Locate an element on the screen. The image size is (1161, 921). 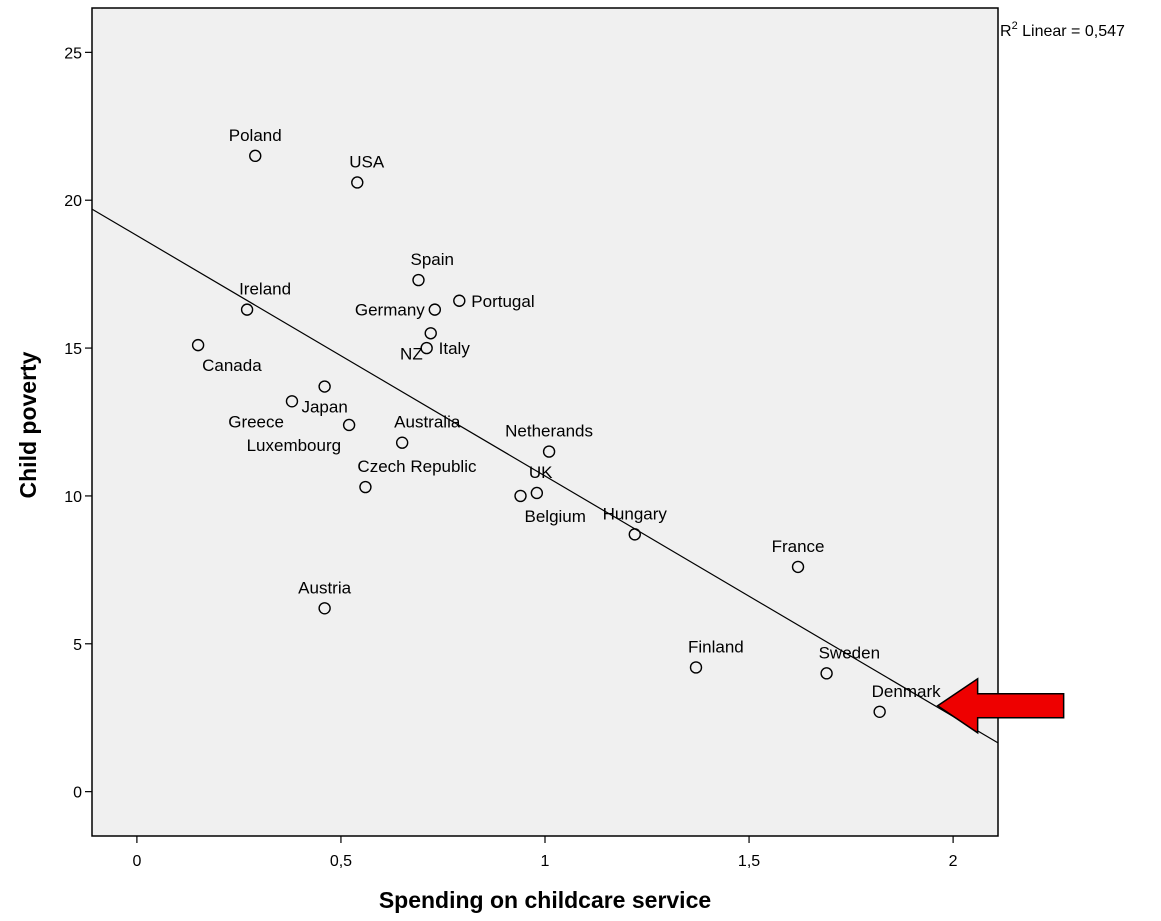
point-label: Czech Republic is located at coordinates (417, 466).